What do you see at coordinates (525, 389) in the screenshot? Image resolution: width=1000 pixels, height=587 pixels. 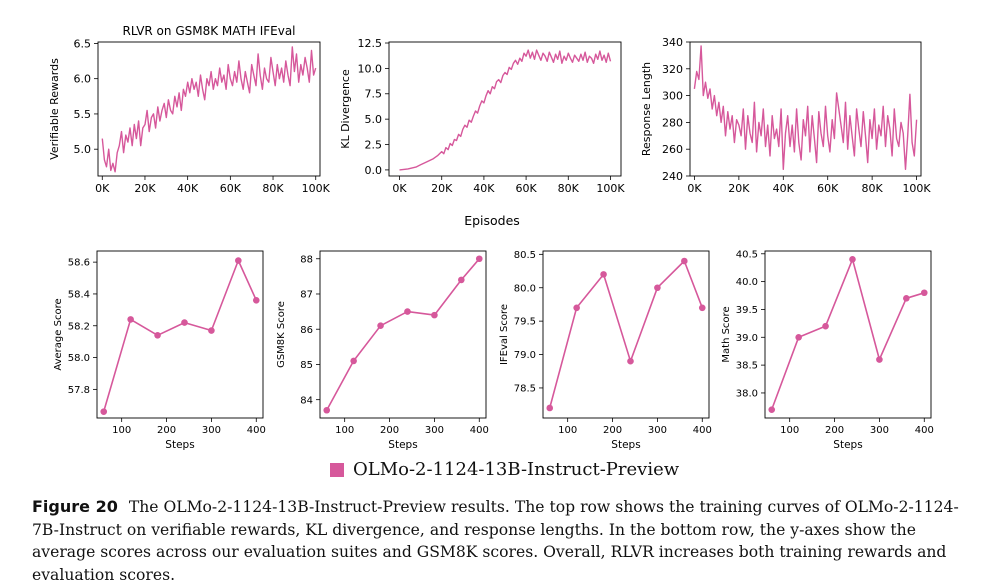 I see `y-tick-label: 78.5` at bounding box center [525, 389].